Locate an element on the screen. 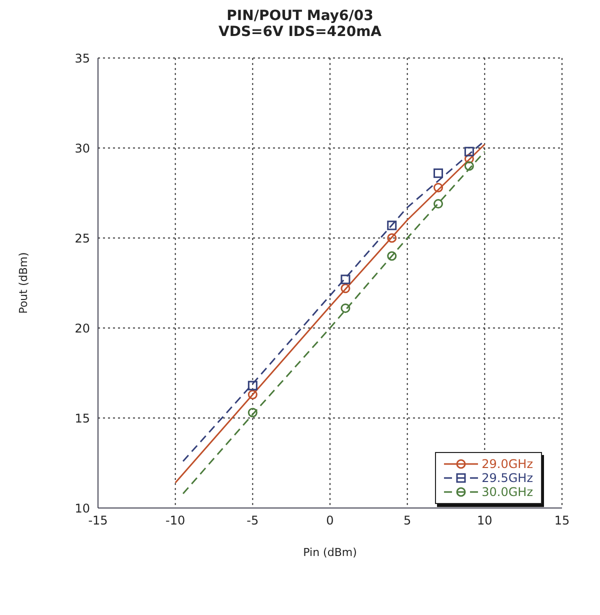  legend-label: 29.5GHz is located at coordinates (507, 478).